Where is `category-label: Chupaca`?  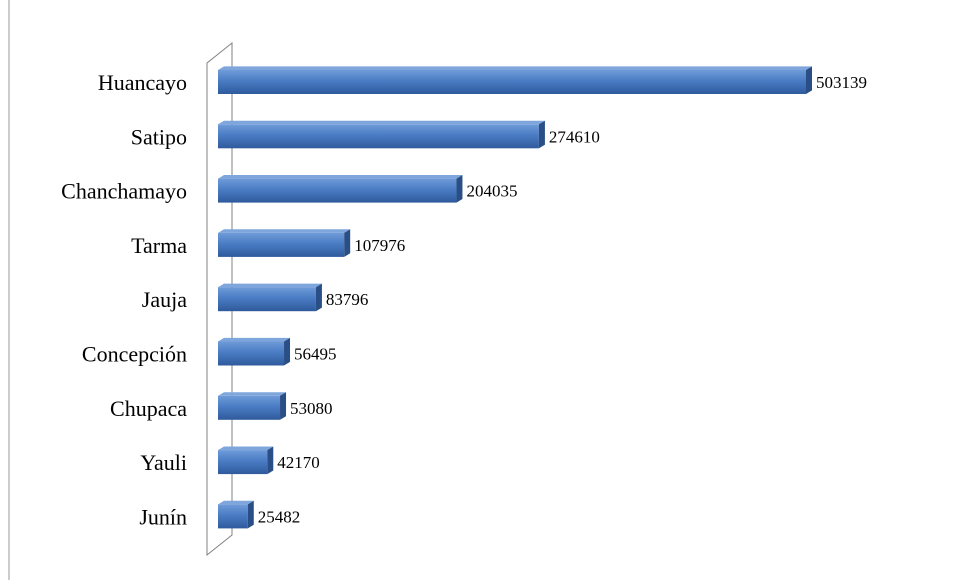 category-label: Chupaca is located at coordinates (148, 408).